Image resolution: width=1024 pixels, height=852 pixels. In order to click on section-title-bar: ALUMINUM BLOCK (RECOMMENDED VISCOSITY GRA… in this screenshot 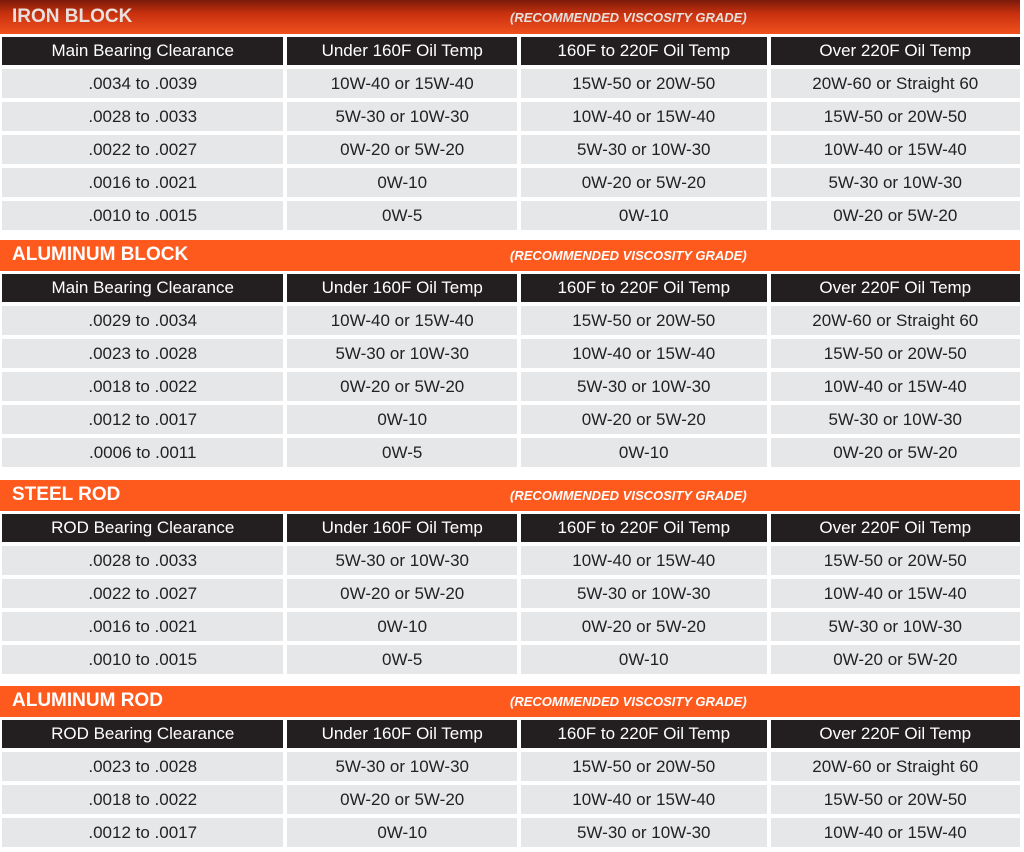, I will do `click(510, 255)`.